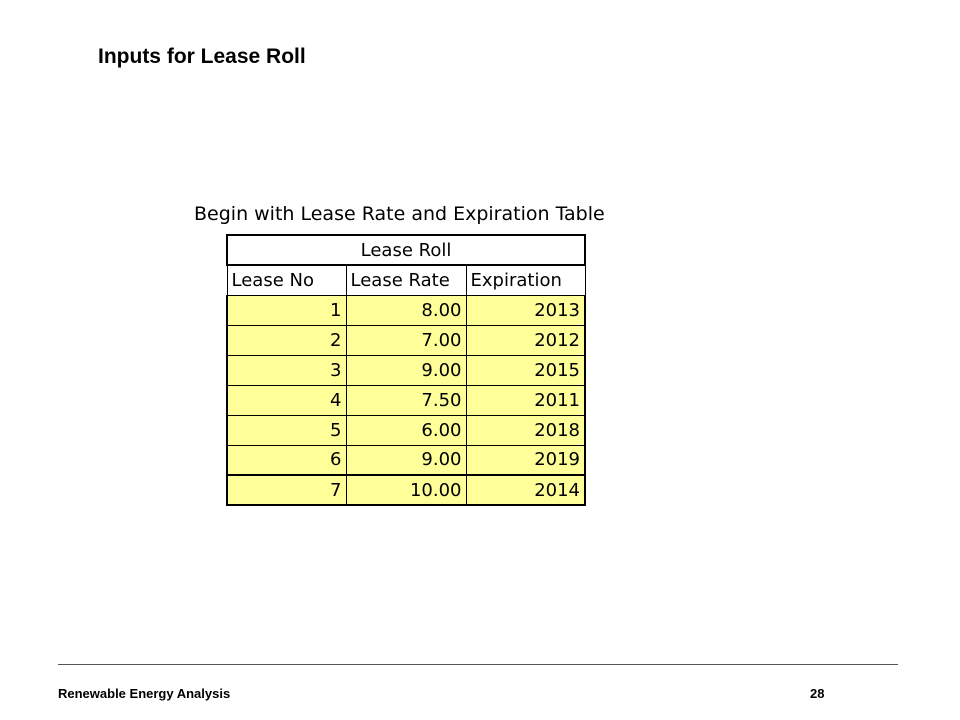 This screenshot has width=960, height=720. I want to click on lease-rate-cell: 6.00, so click(406, 430).